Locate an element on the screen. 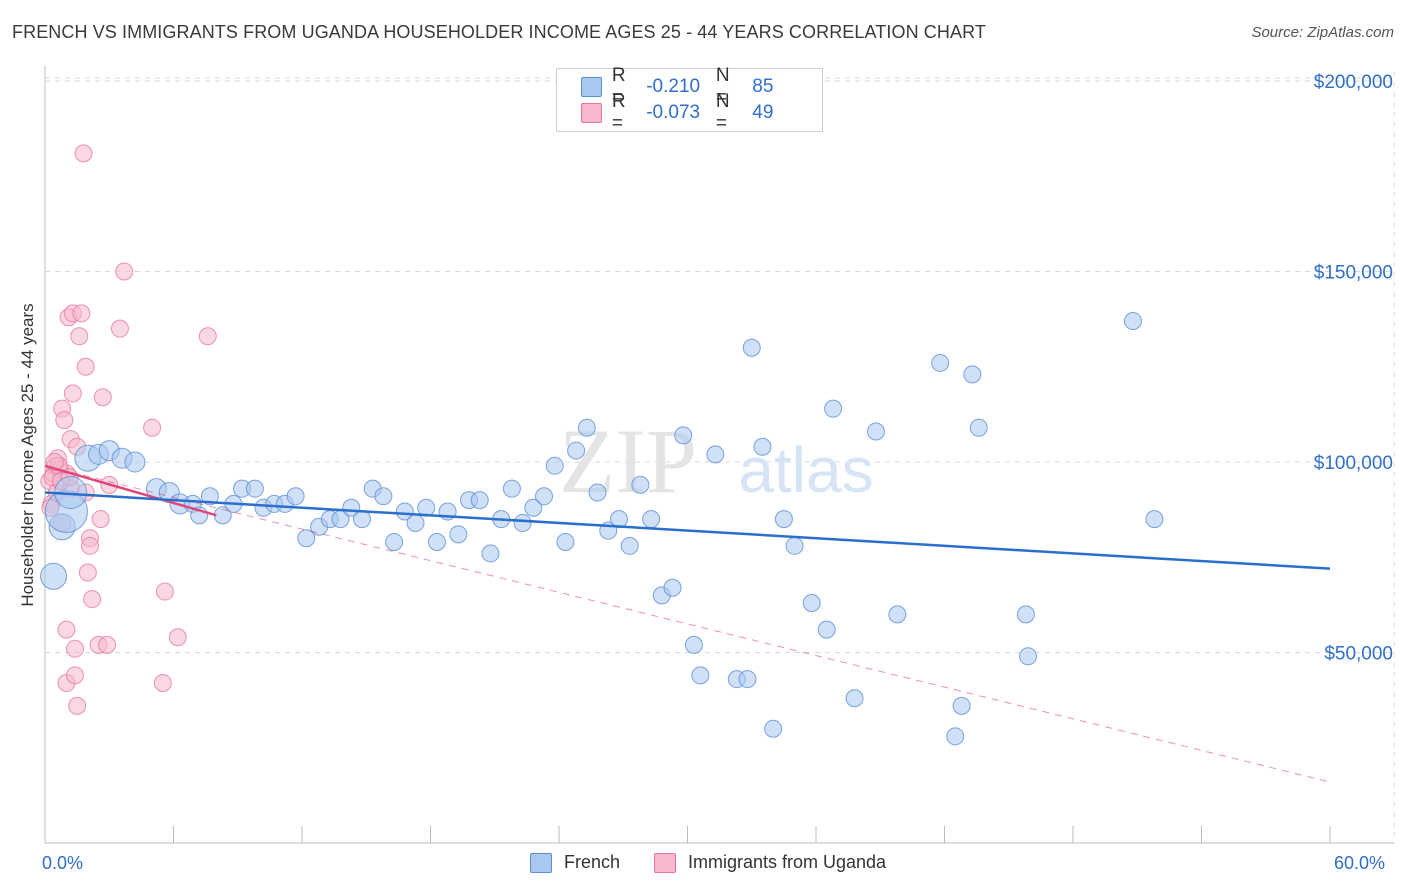  series-legend: French Immigrants from Uganda is located at coordinates (703, 865).